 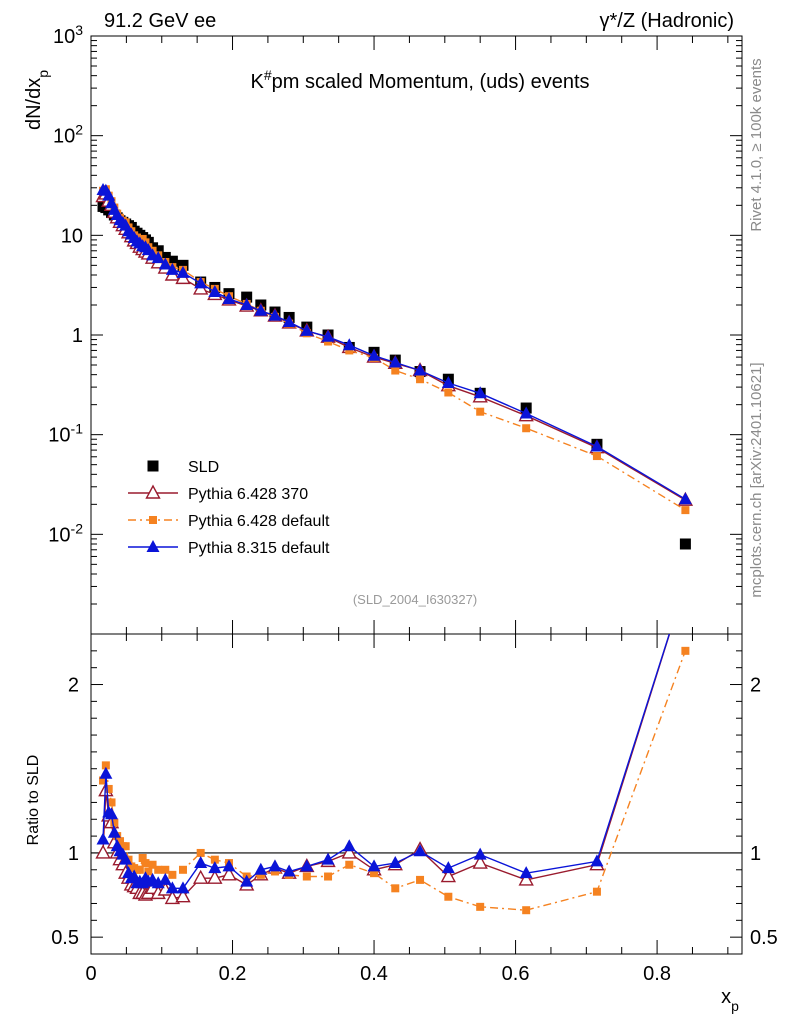 What do you see at coordinates (764, 938) in the screenshot?
I see `y-tick-label: 0.5` at bounding box center [764, 938].